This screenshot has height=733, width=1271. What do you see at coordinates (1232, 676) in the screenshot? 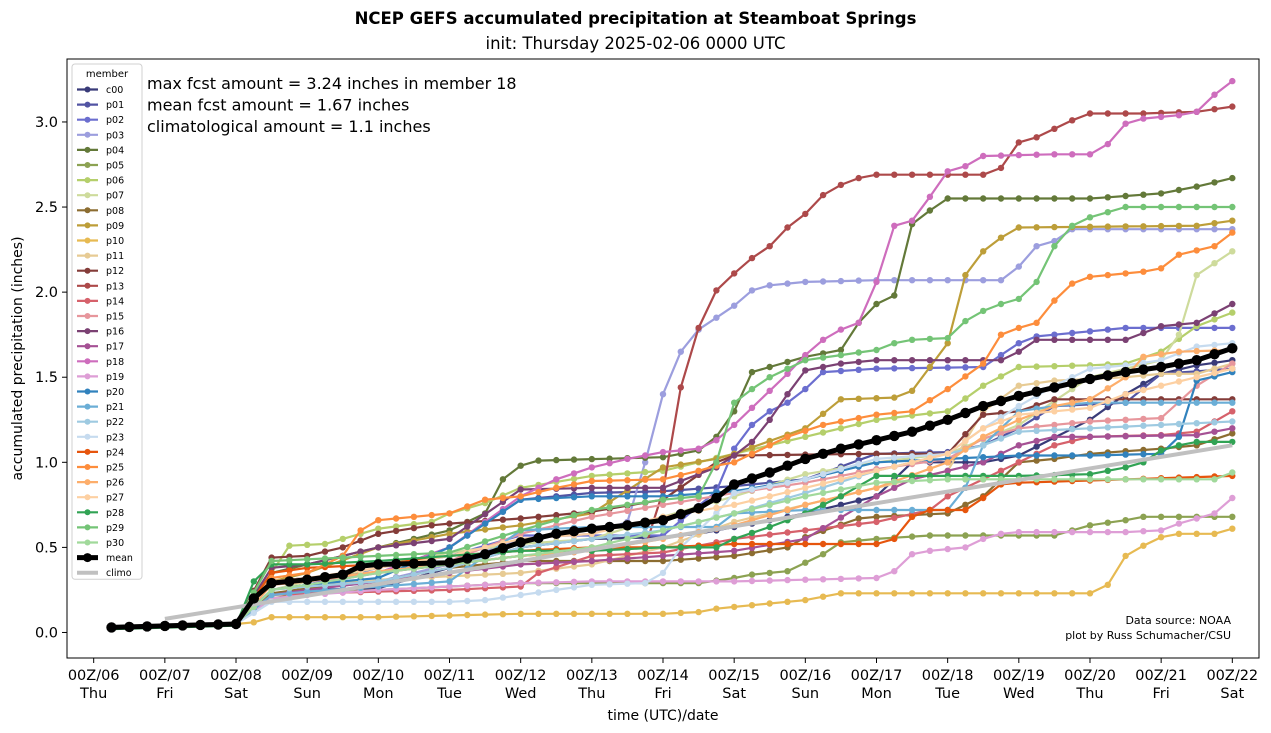
I see `x-tick-label: 00Z/22` at bounding box center [1232, 676].